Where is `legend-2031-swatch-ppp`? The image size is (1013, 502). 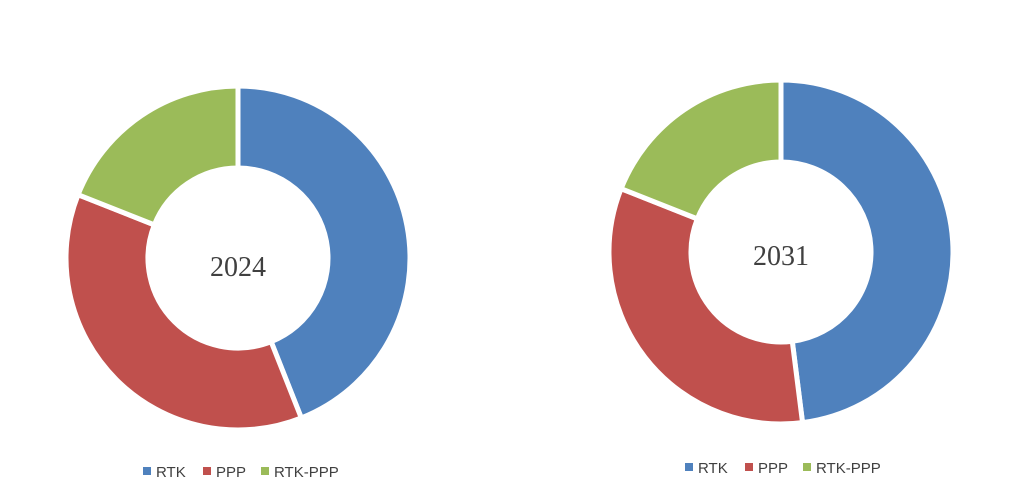
legend-2031-swatch-ppp is located at coordinates (749, 467).